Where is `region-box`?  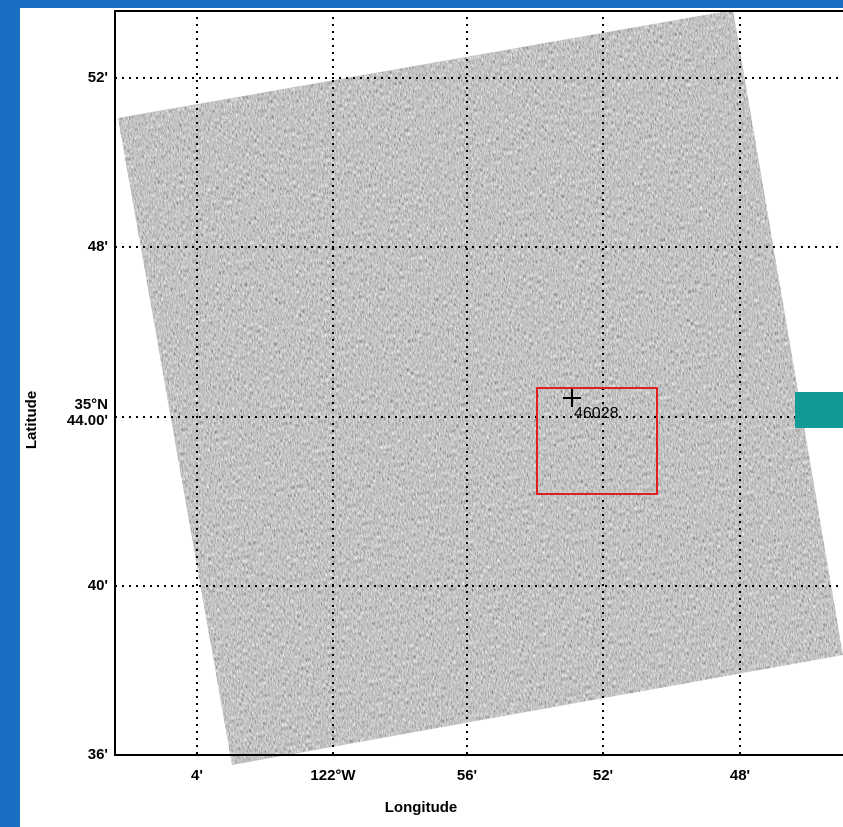 region-box is located at coordinates (597, 441).